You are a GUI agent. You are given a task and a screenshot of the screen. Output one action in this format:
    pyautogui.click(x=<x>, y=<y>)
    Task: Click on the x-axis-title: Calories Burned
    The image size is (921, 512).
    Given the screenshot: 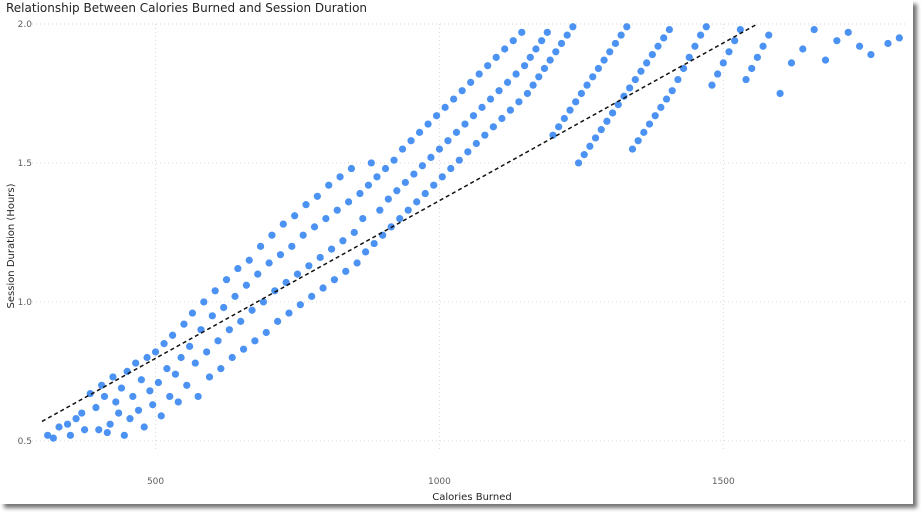 What is the action you would take?
    pyautogui.click(x=471, y=497)
    